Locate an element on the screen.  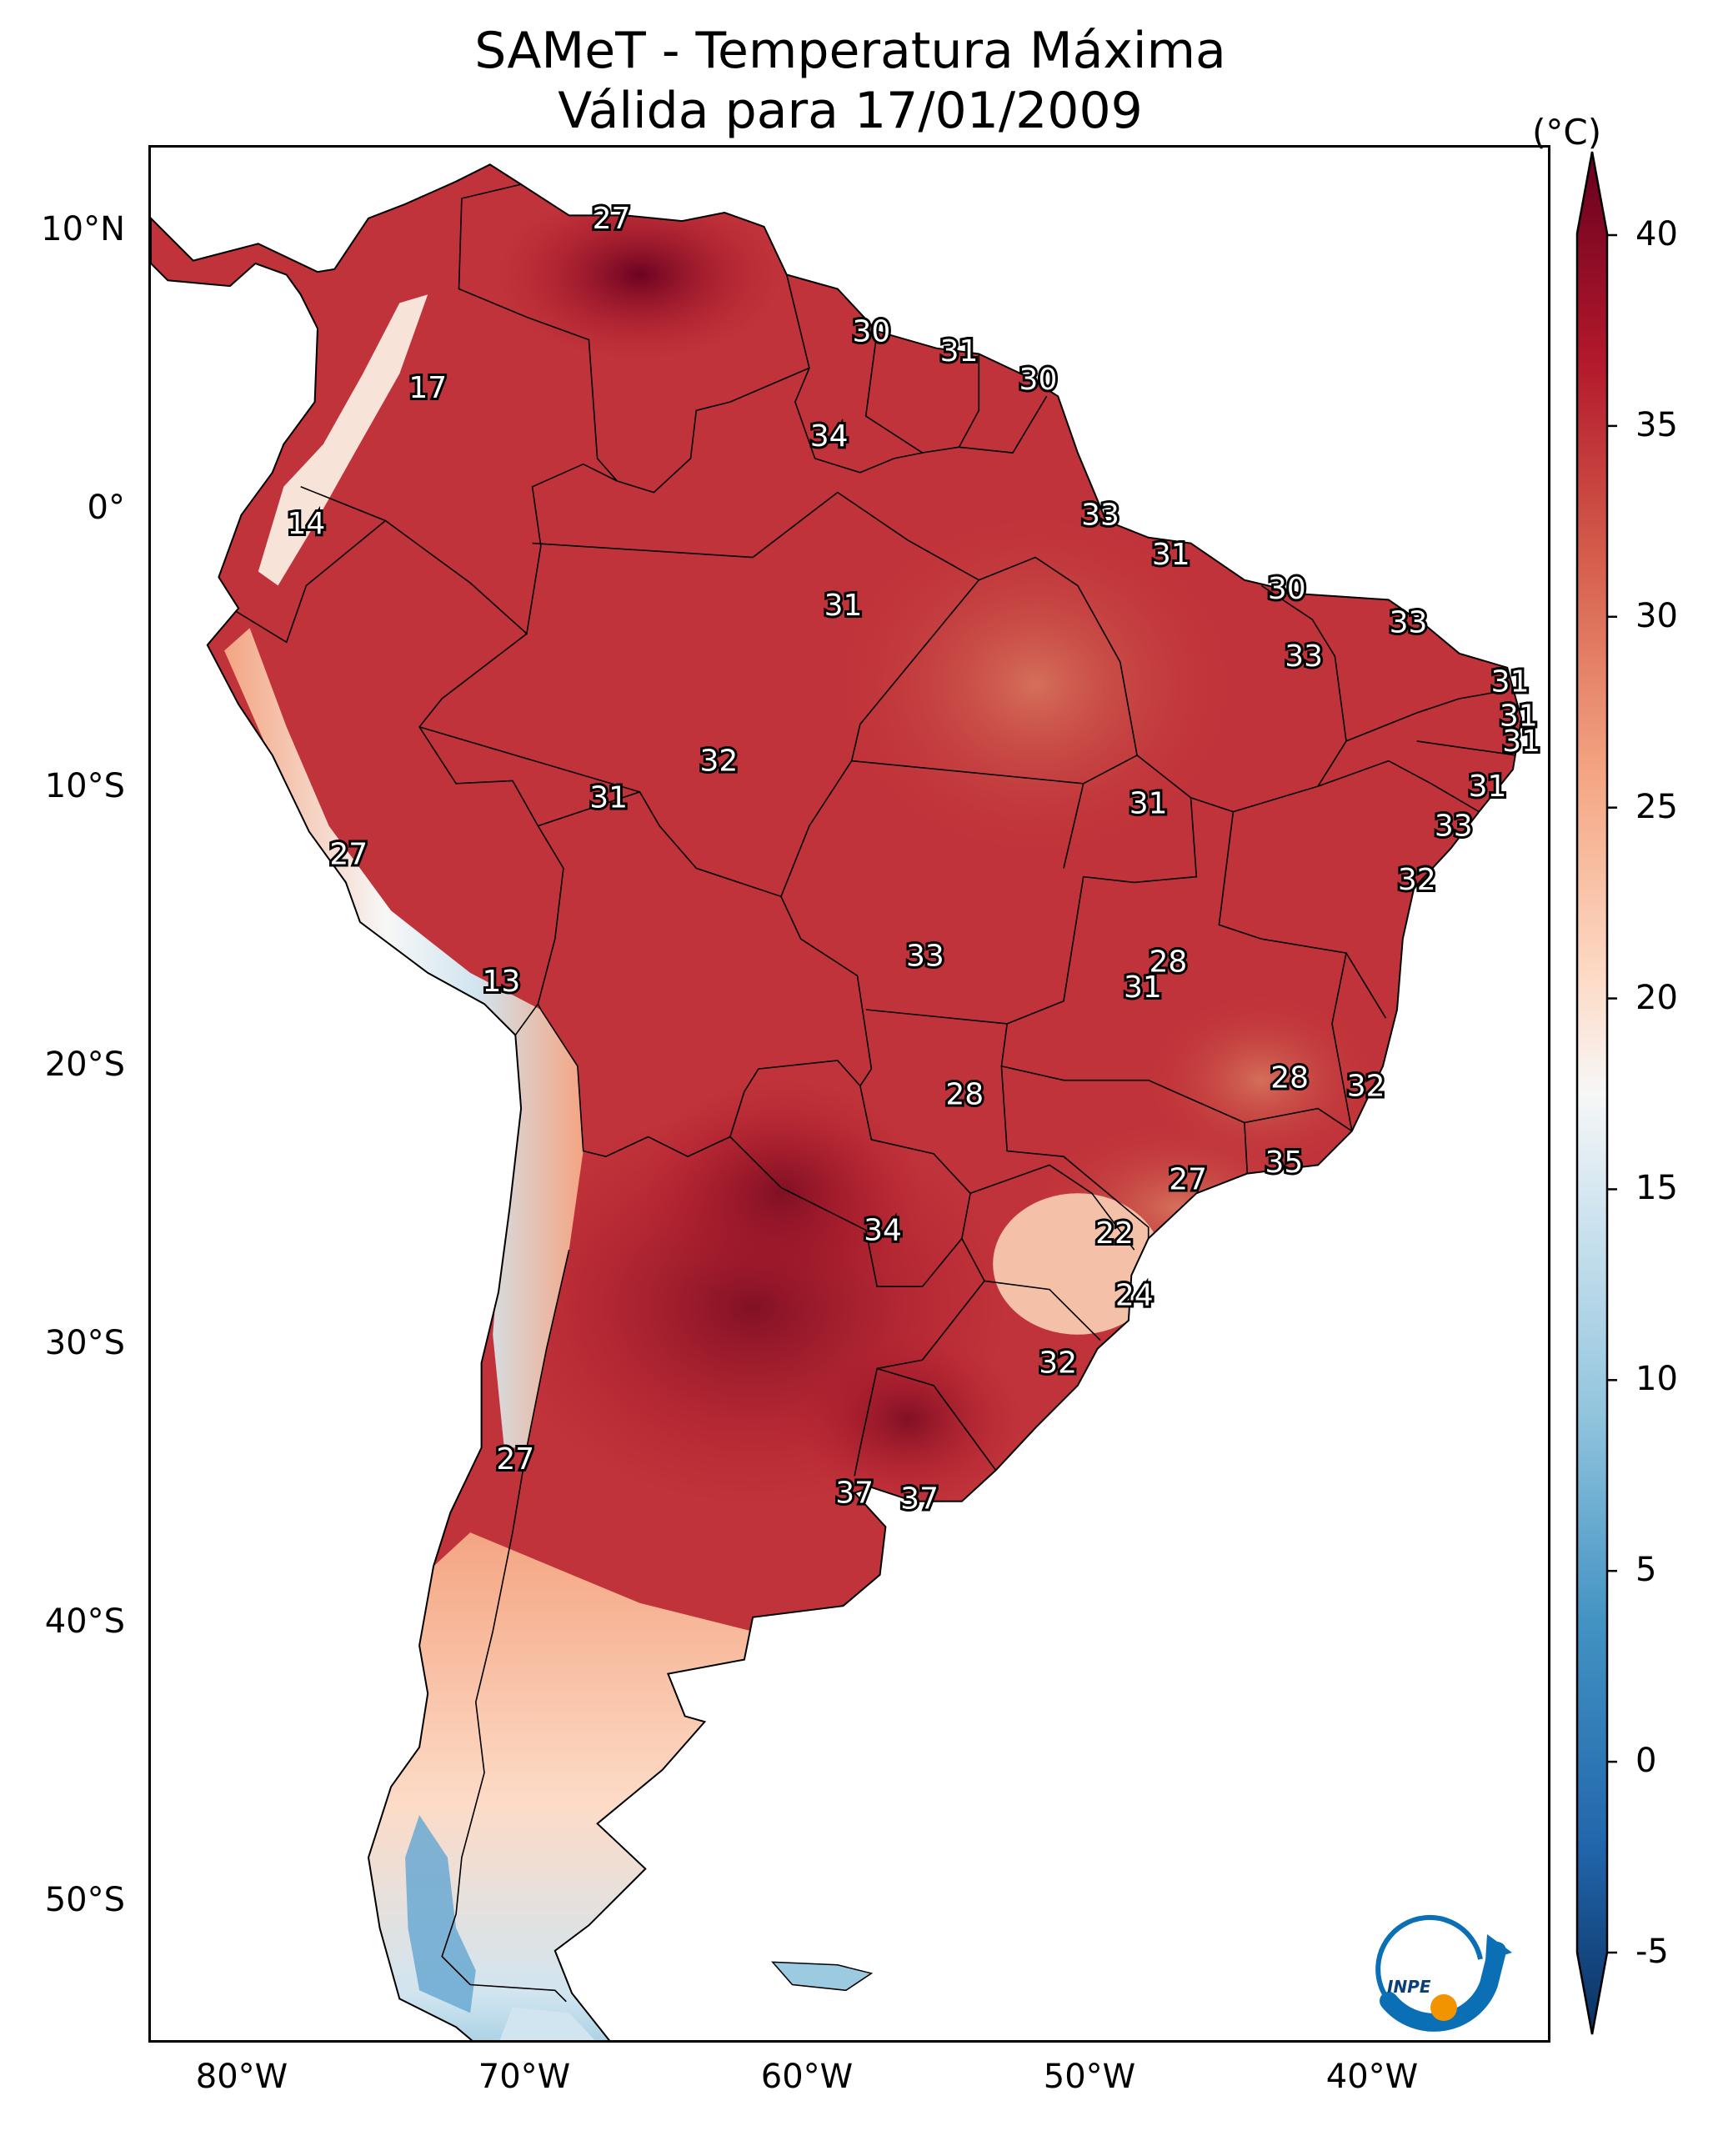
hotspot-paraguay is located at coordinates (781, 1193).